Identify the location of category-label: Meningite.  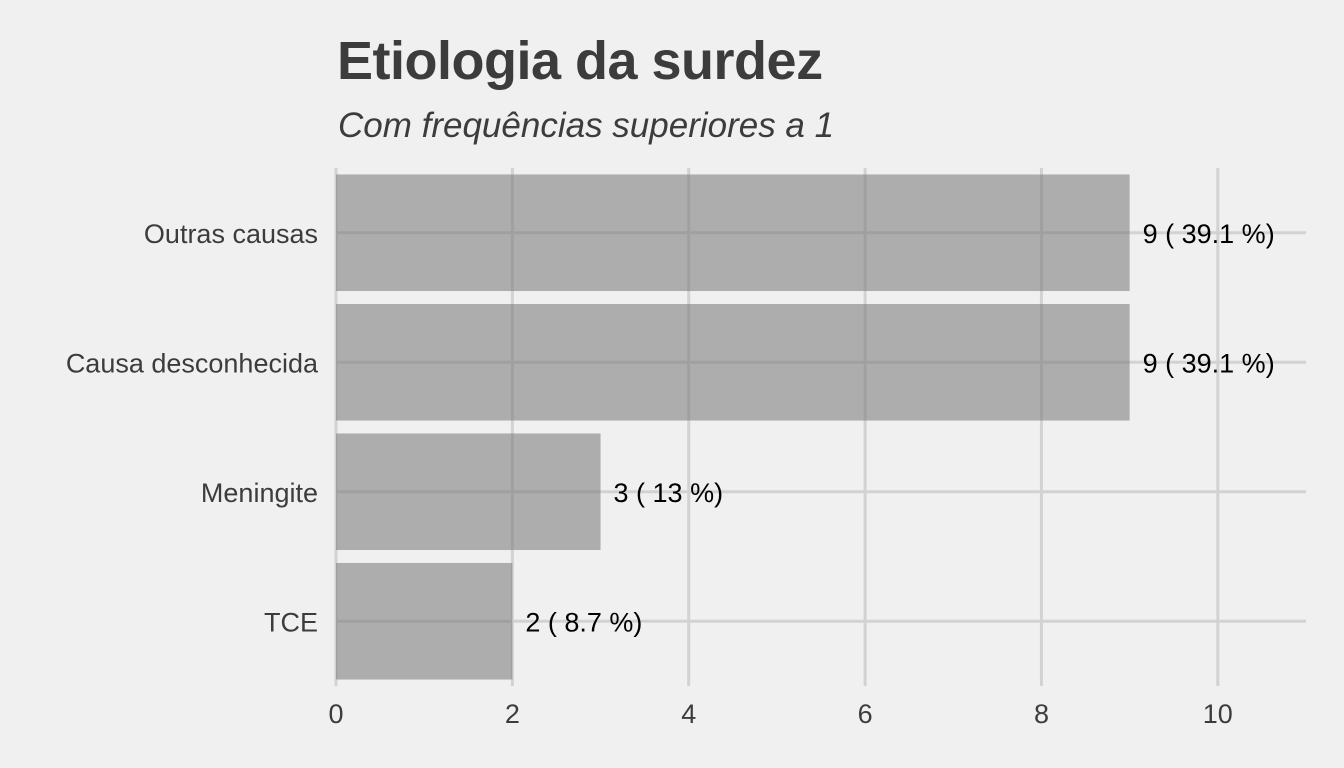
(259, 493).